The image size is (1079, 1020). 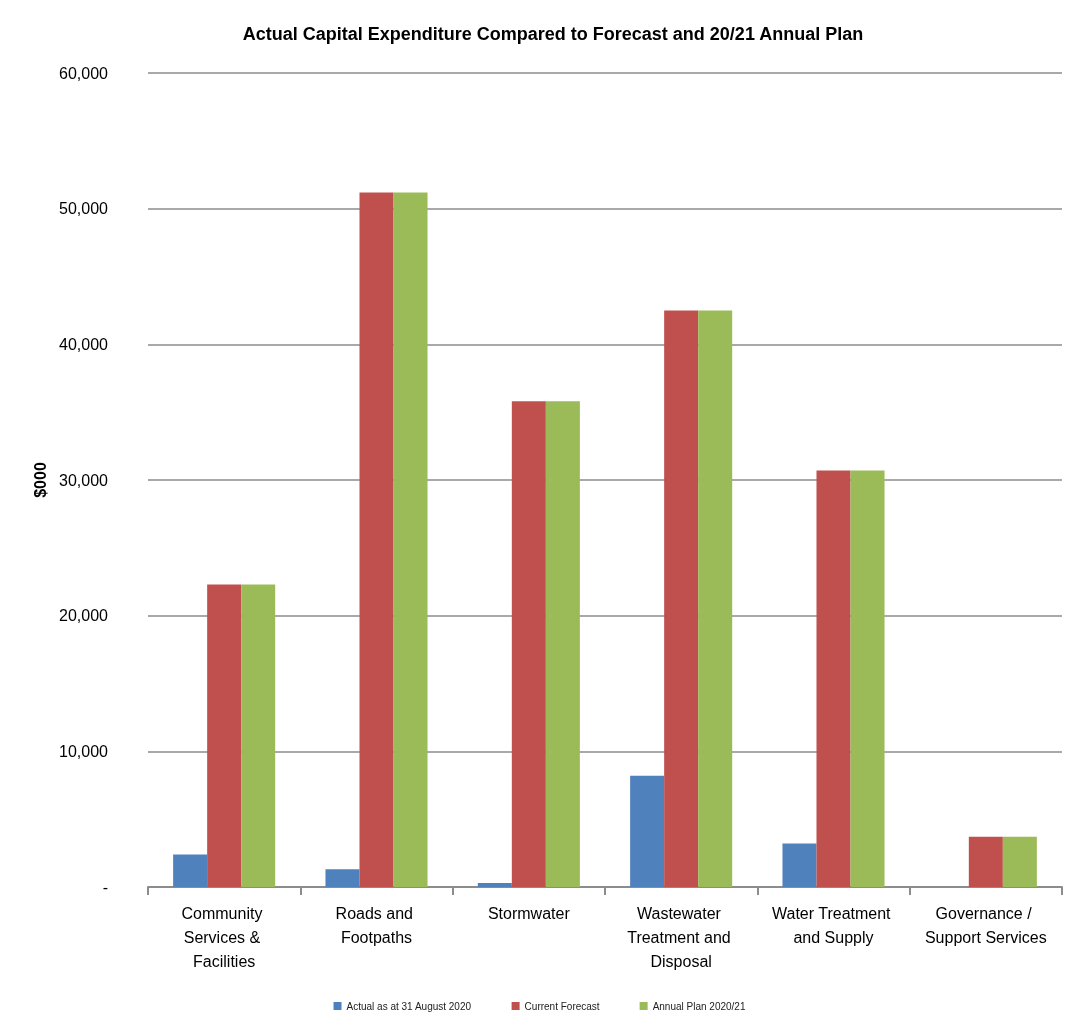 I want to click on y-tick-label: 60,000, so click(x=84, y=73).